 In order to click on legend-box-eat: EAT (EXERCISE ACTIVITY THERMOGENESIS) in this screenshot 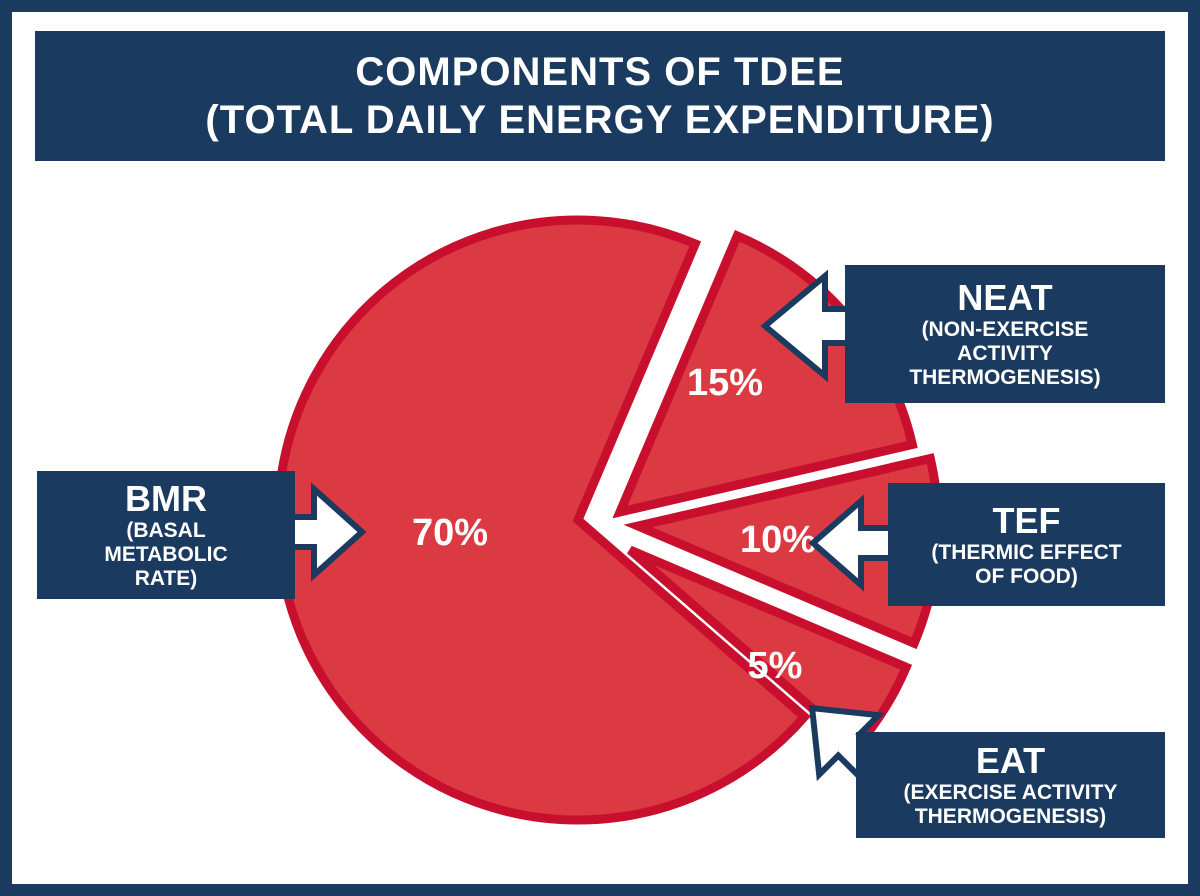, I will do `click(1010, 785)`.